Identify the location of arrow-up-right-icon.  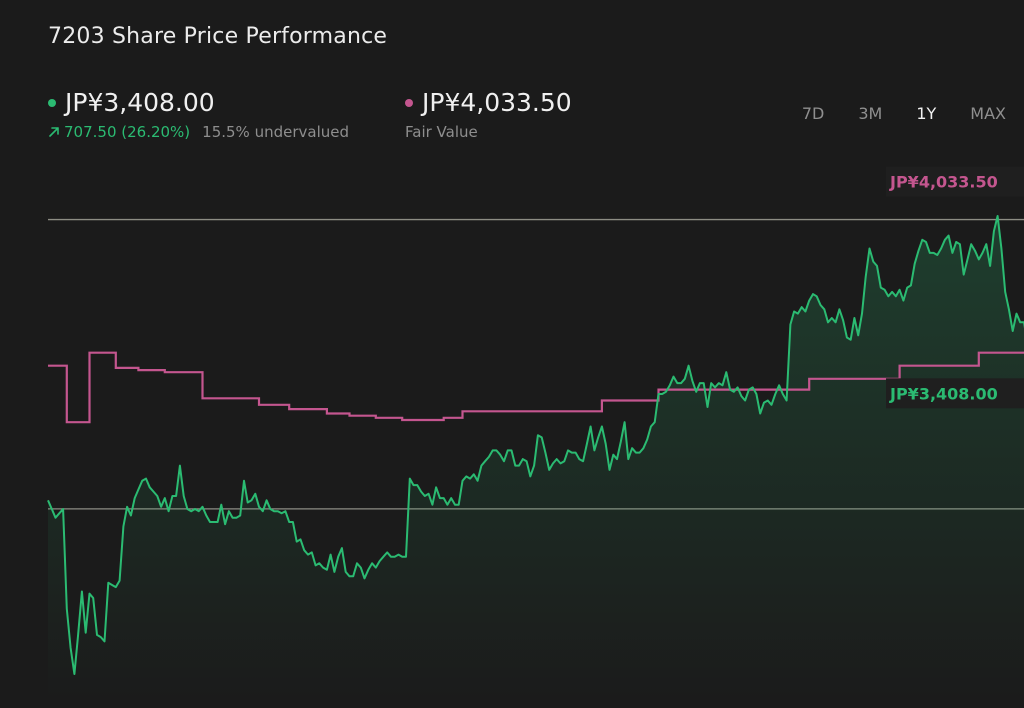
(54, 132).